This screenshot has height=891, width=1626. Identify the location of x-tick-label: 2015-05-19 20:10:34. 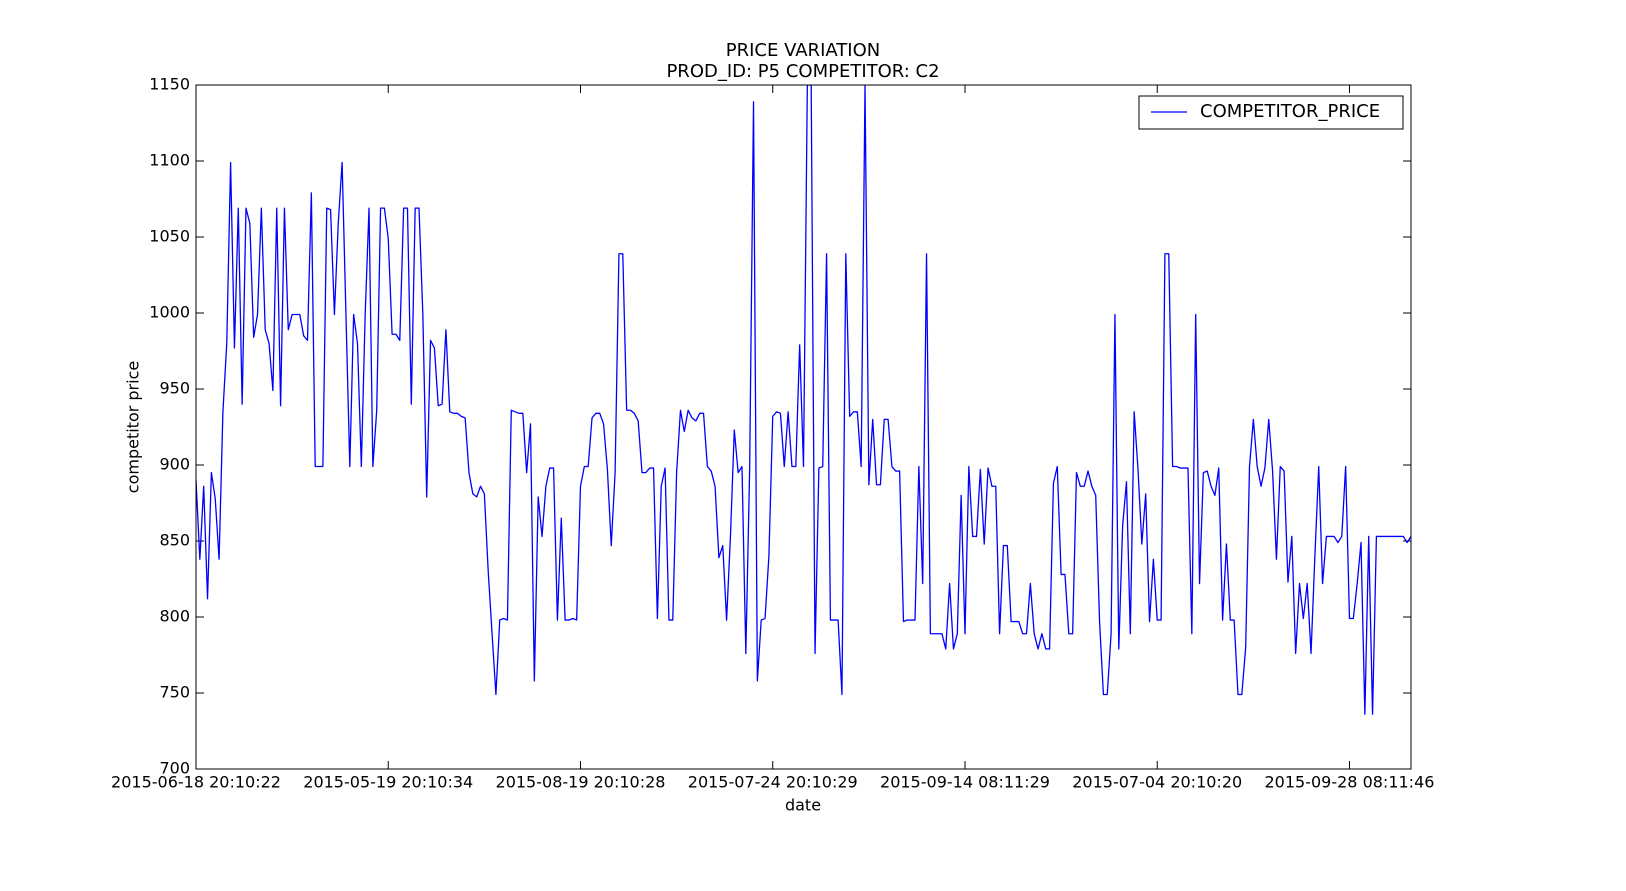
(388, 782).